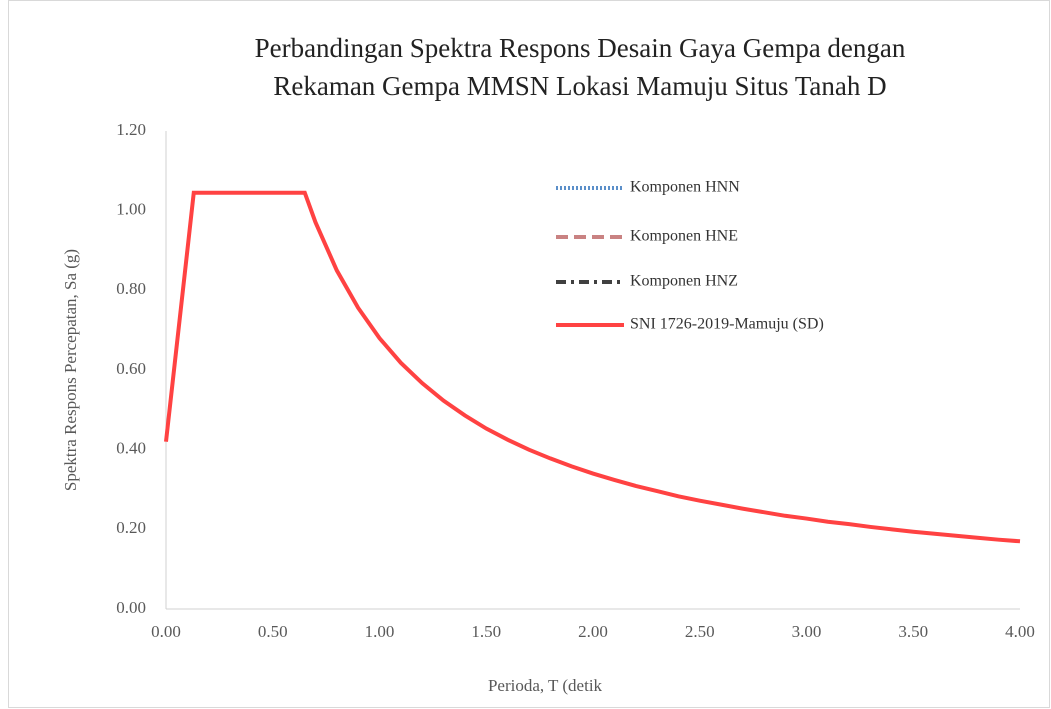 This screenshot has height=709, width=1051. Describe the element at coordinates (593, 631) in the screenshot. I see `x-tick-label: 2.00` at that location.